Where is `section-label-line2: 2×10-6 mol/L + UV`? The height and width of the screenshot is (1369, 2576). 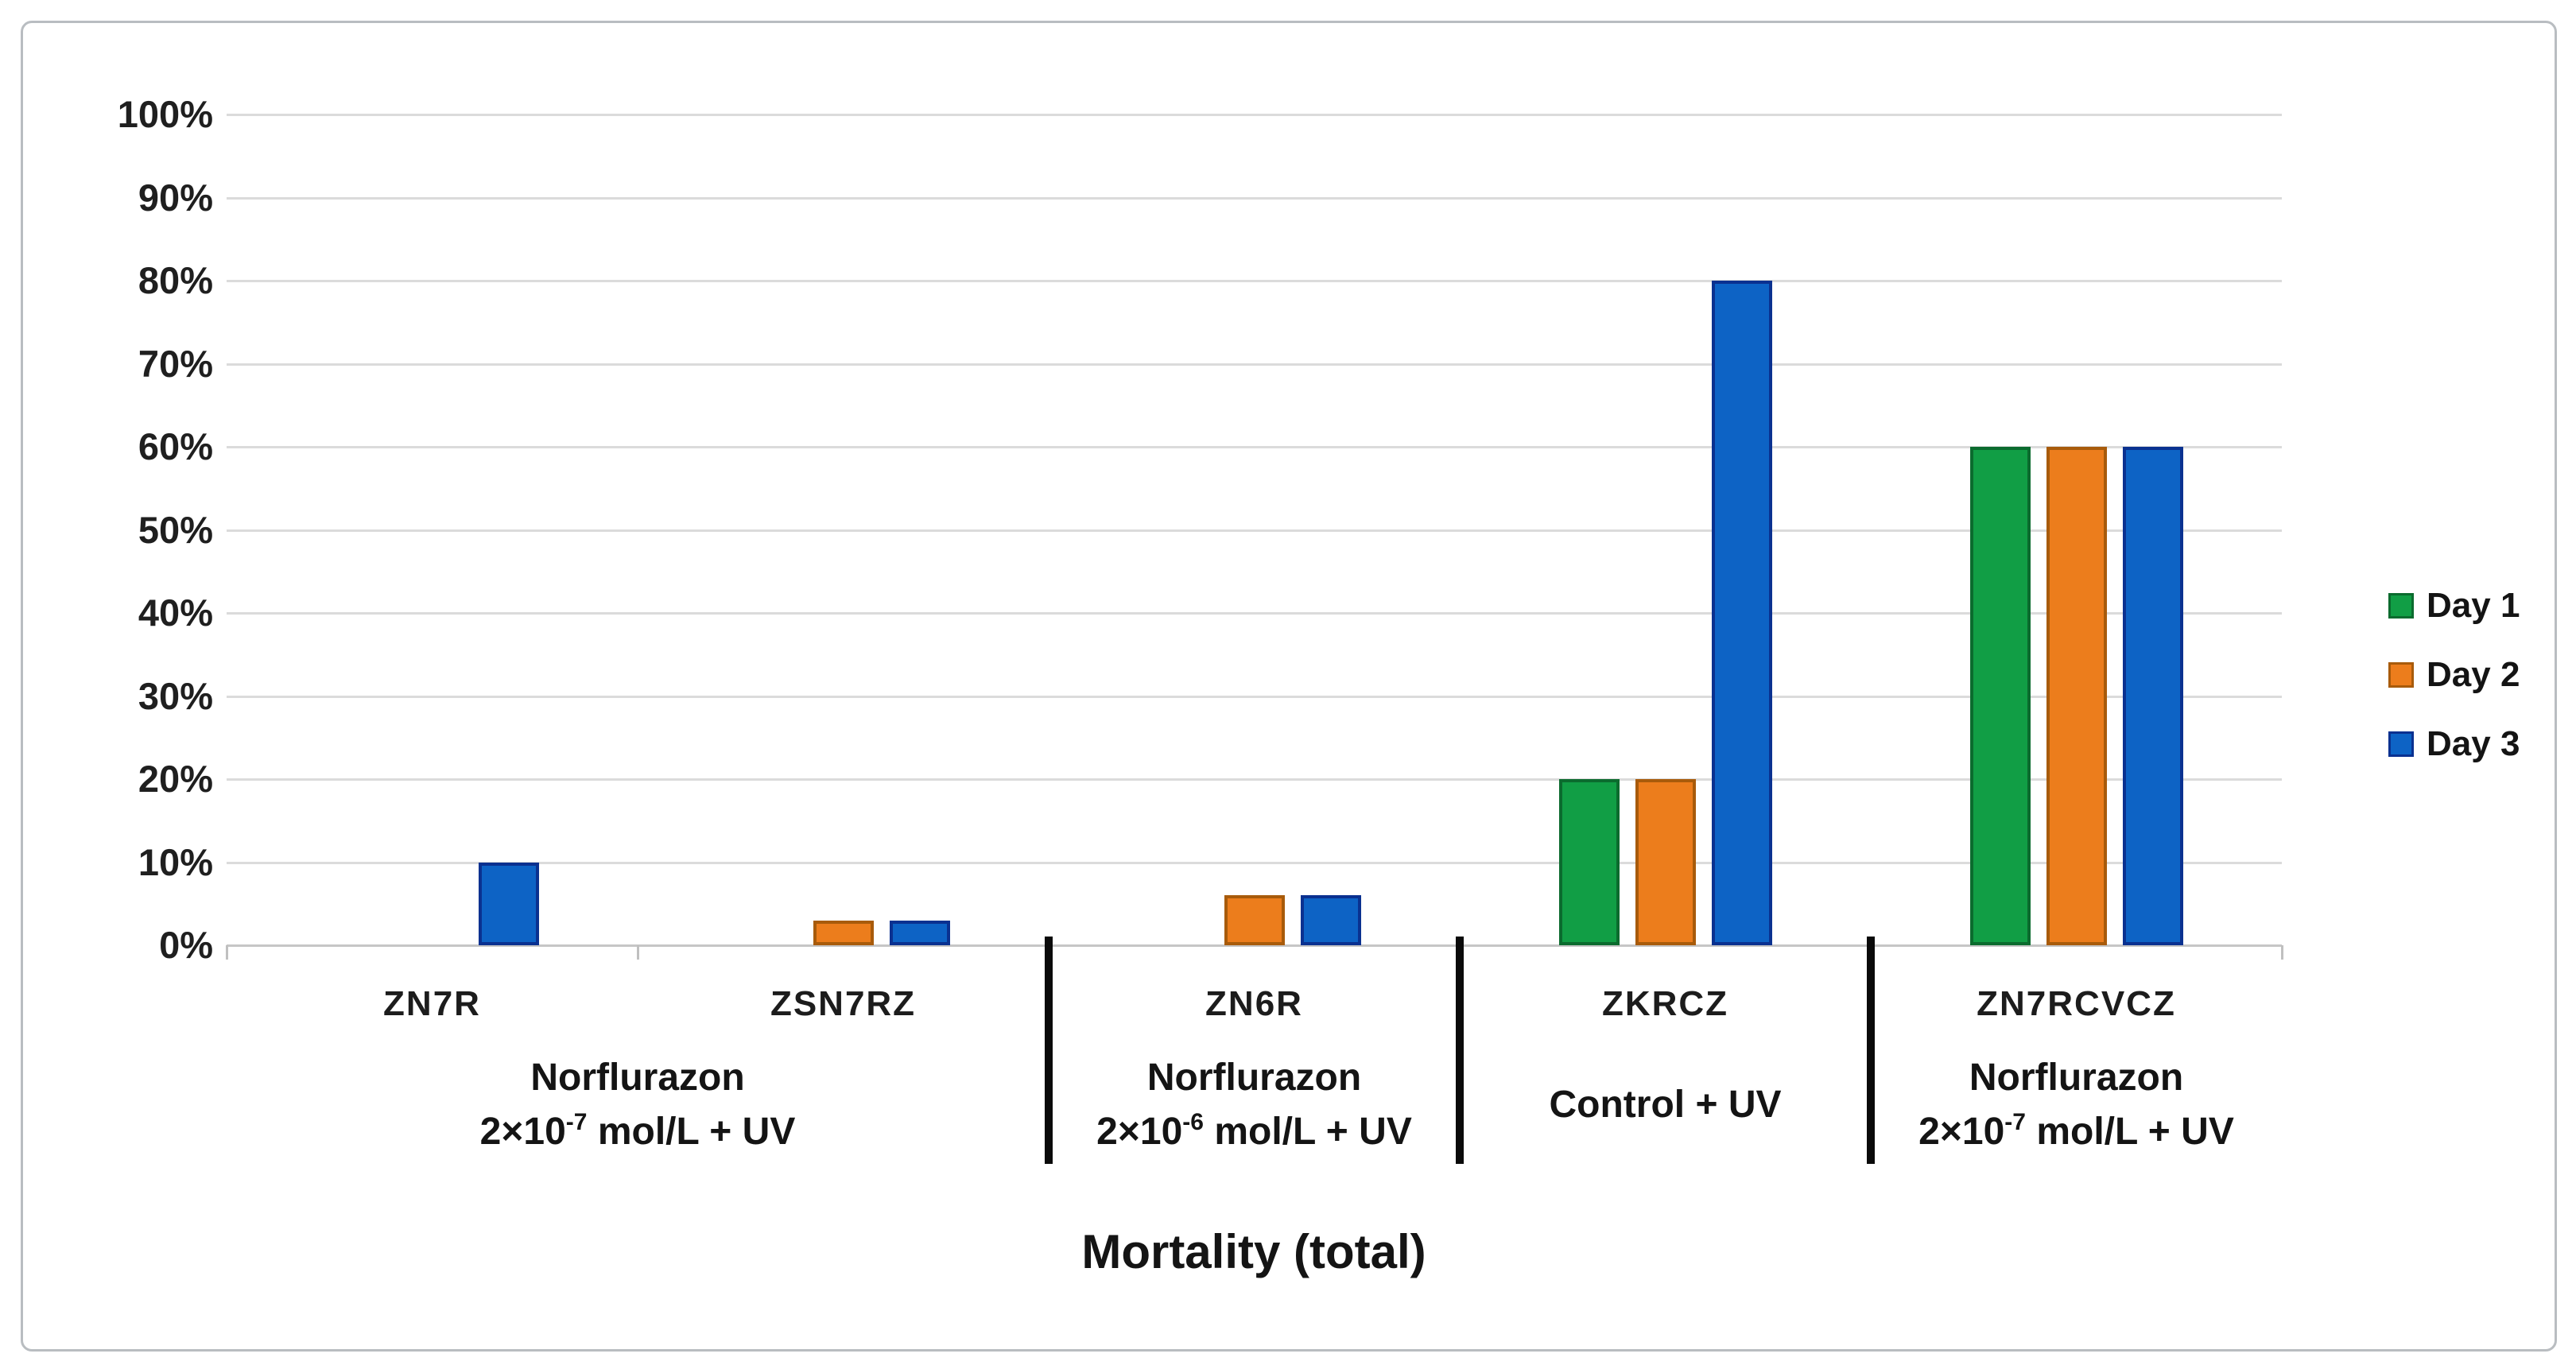 section-label-line2: 2×10-6 mol/L + UV is located at coordinates (1254, 1134).